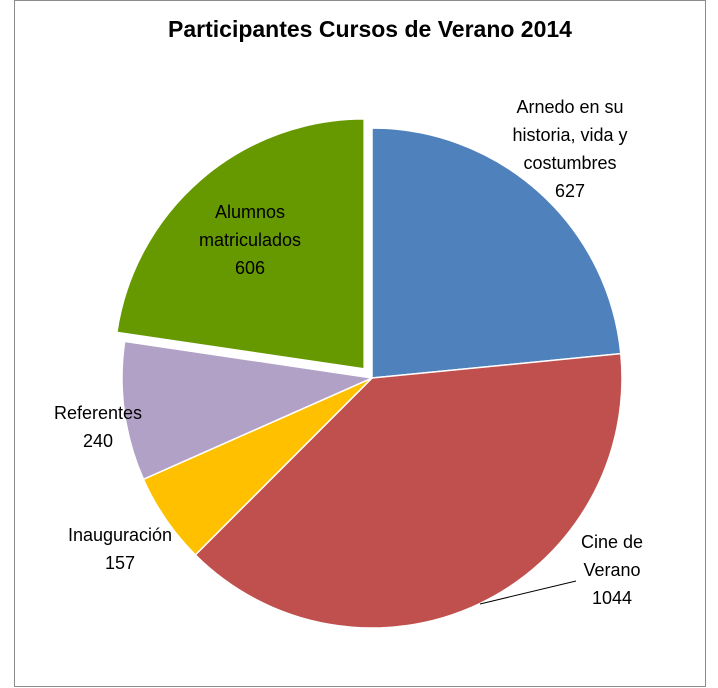 The image size is (718, 688). What do you see at coordinates (528, 592) in the screenshot?
I see `leader-line` at bounding box center [528, 592].